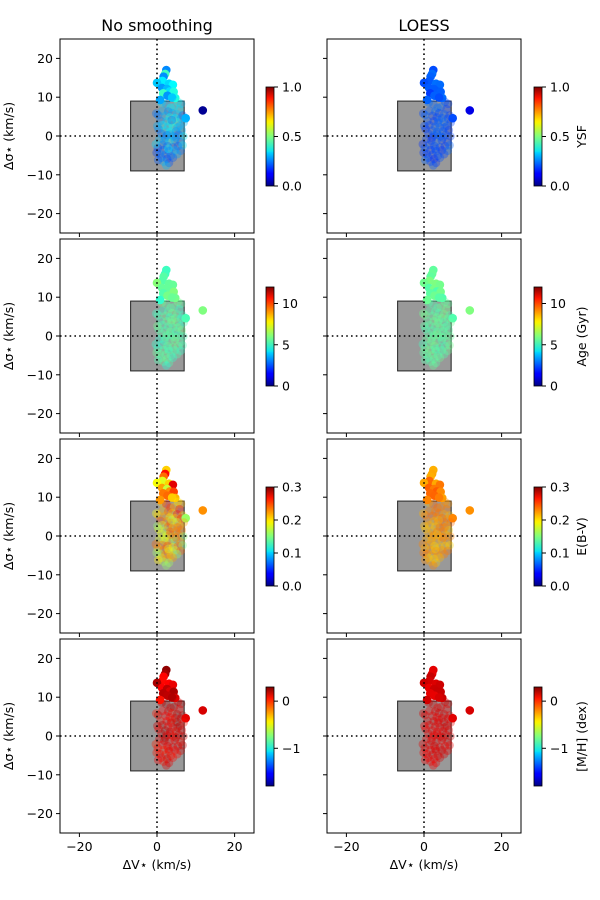 This screenshot has width=600, height=900. What do you see at coordinates (456, 137) in the screenshot?
I see `panel-r0-c1: 0.0 0.5 1.0 YSF` at bounding box center [456, 137].